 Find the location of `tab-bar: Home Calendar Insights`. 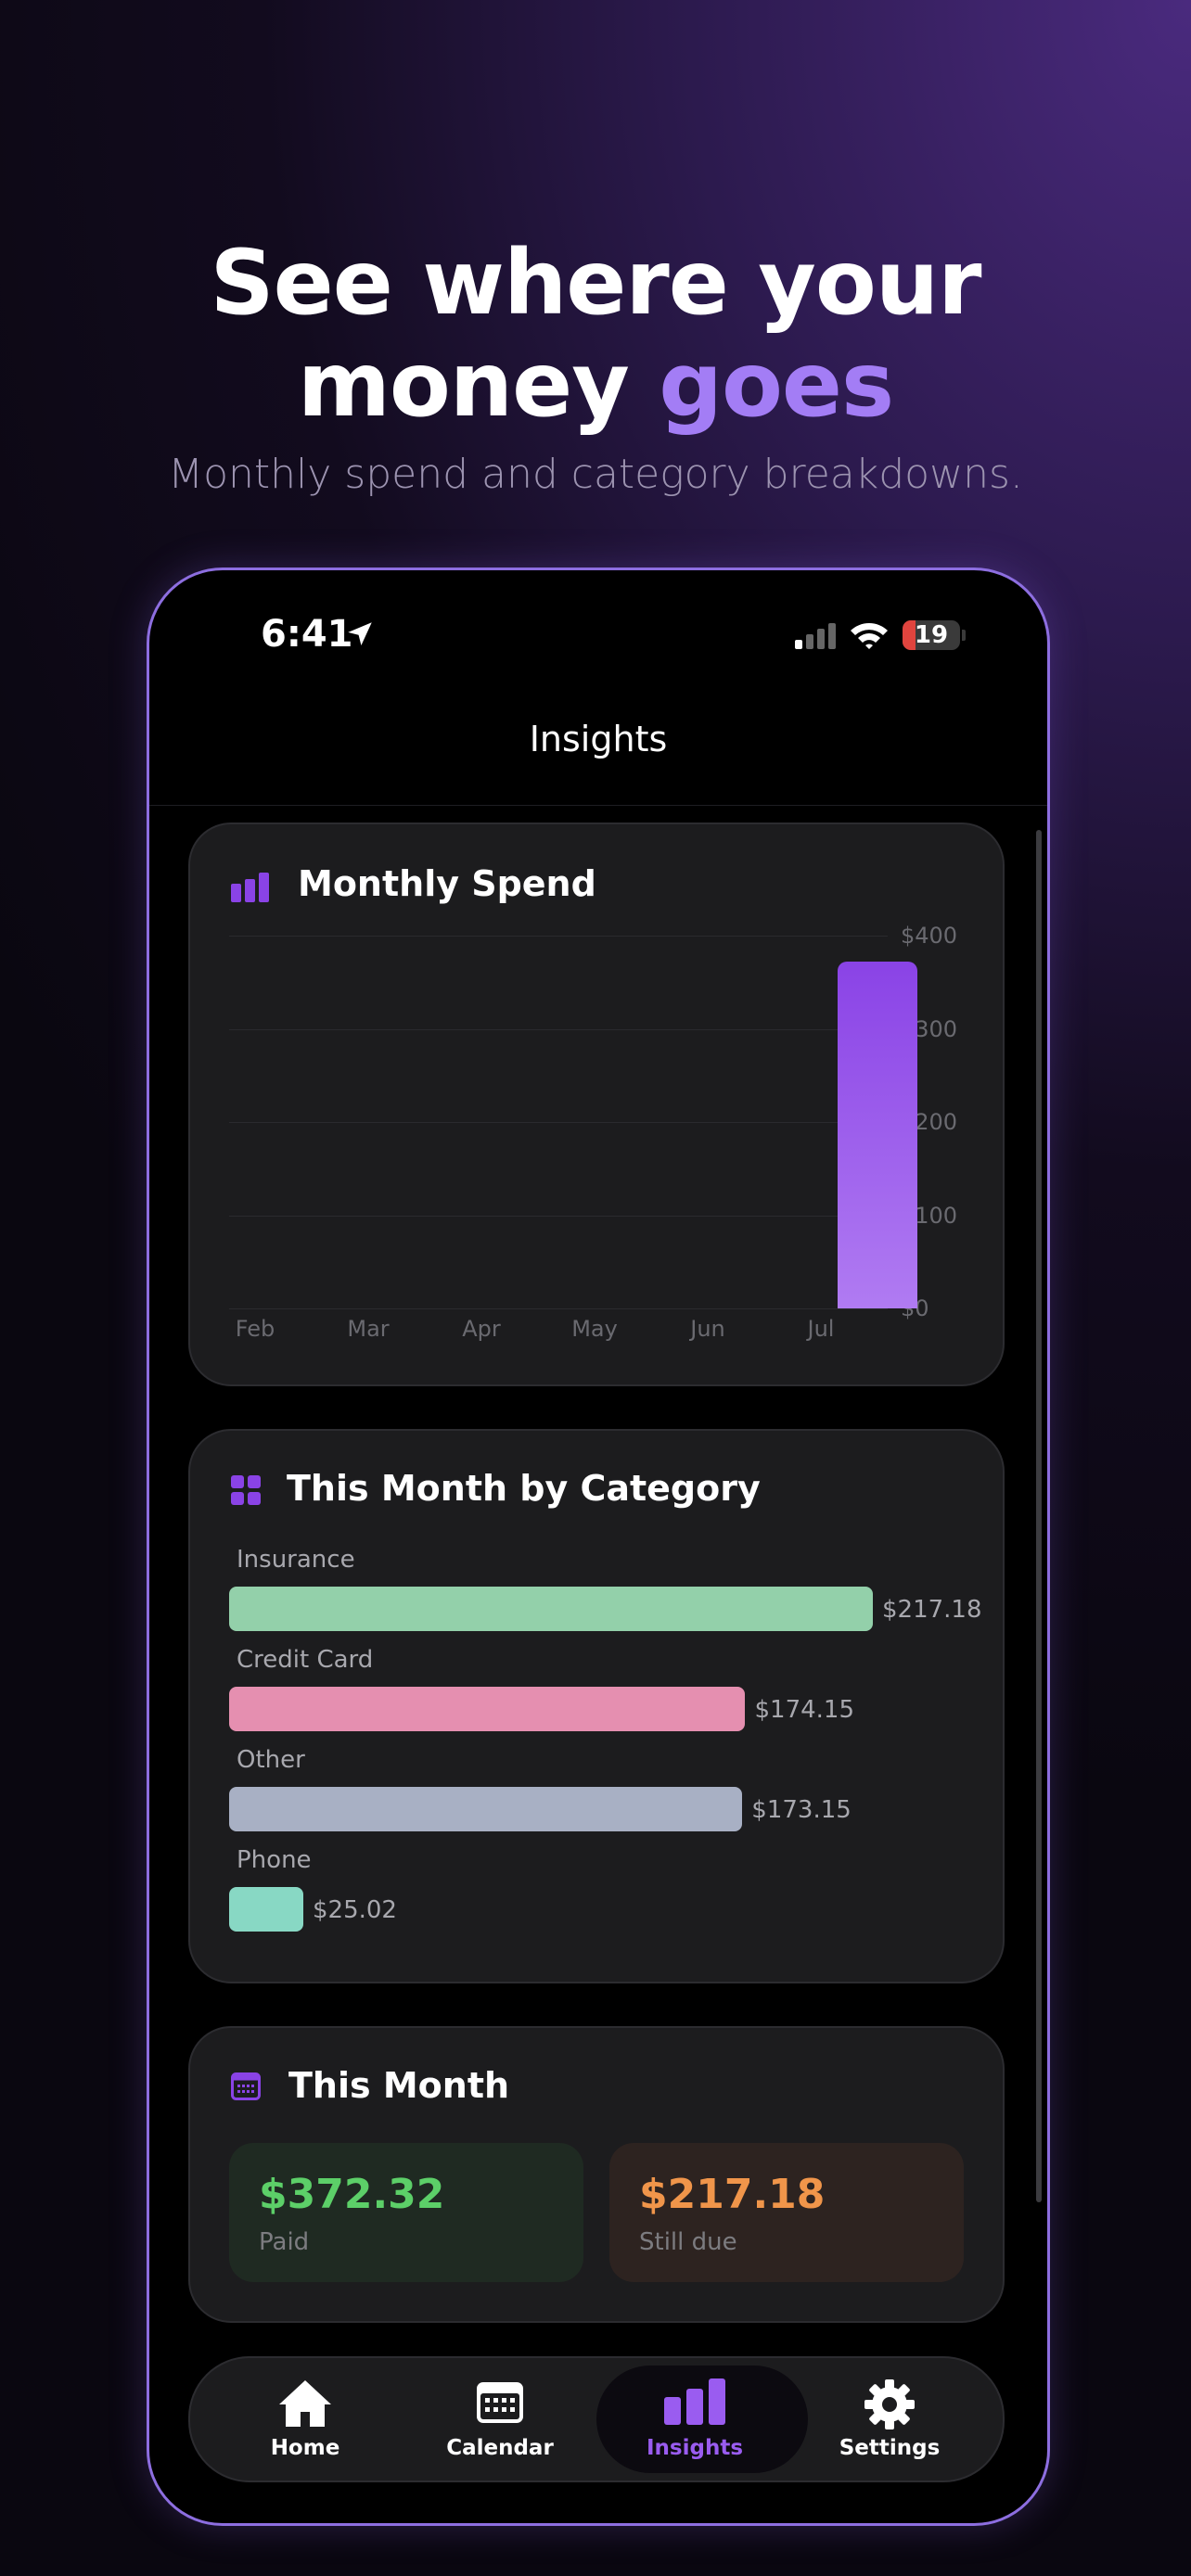

tab-bar: Home Calendar Insights is located at coordinates (597, 2419).